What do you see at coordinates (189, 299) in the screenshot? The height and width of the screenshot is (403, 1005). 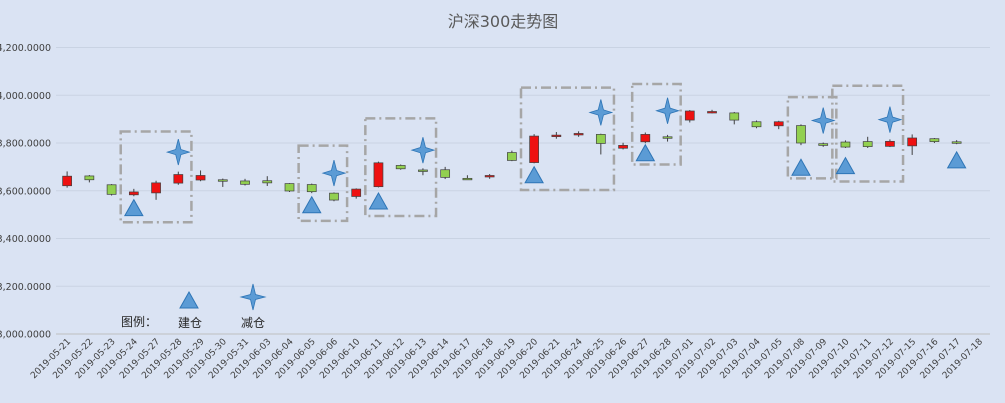 I see `legend-build-icon` at bounding box center [189, 299].